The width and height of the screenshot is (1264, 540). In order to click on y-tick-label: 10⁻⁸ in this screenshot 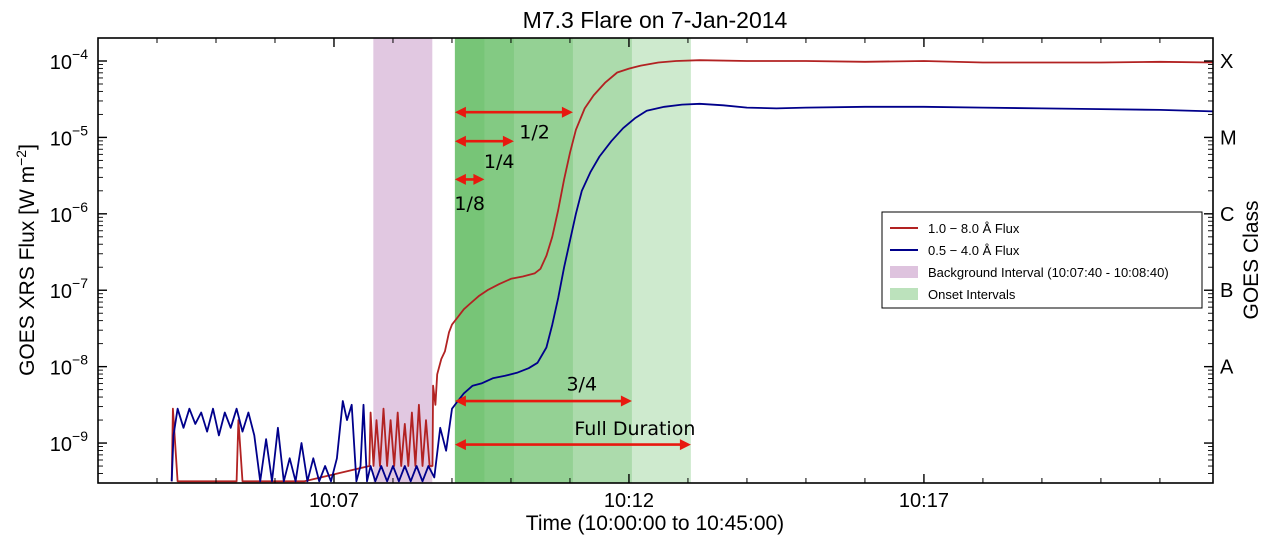, I will do `click(69, 366)`.